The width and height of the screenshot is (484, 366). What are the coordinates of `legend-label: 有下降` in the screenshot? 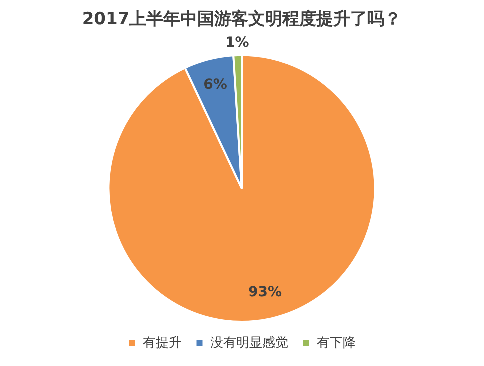 It's located at (336, 343).